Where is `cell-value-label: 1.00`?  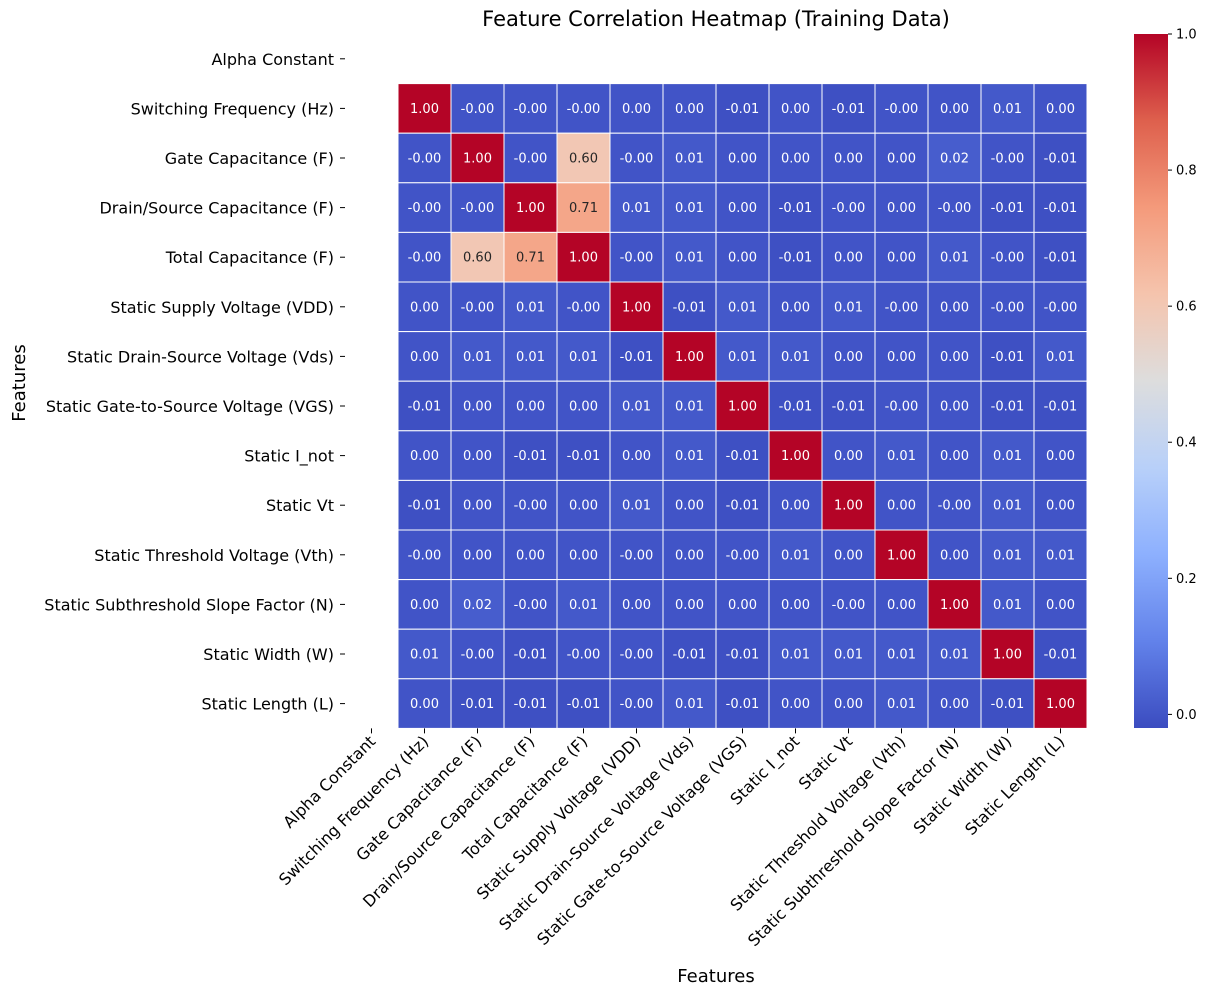
cell-value-label: 1.00 is located at coordinates (424, 109).